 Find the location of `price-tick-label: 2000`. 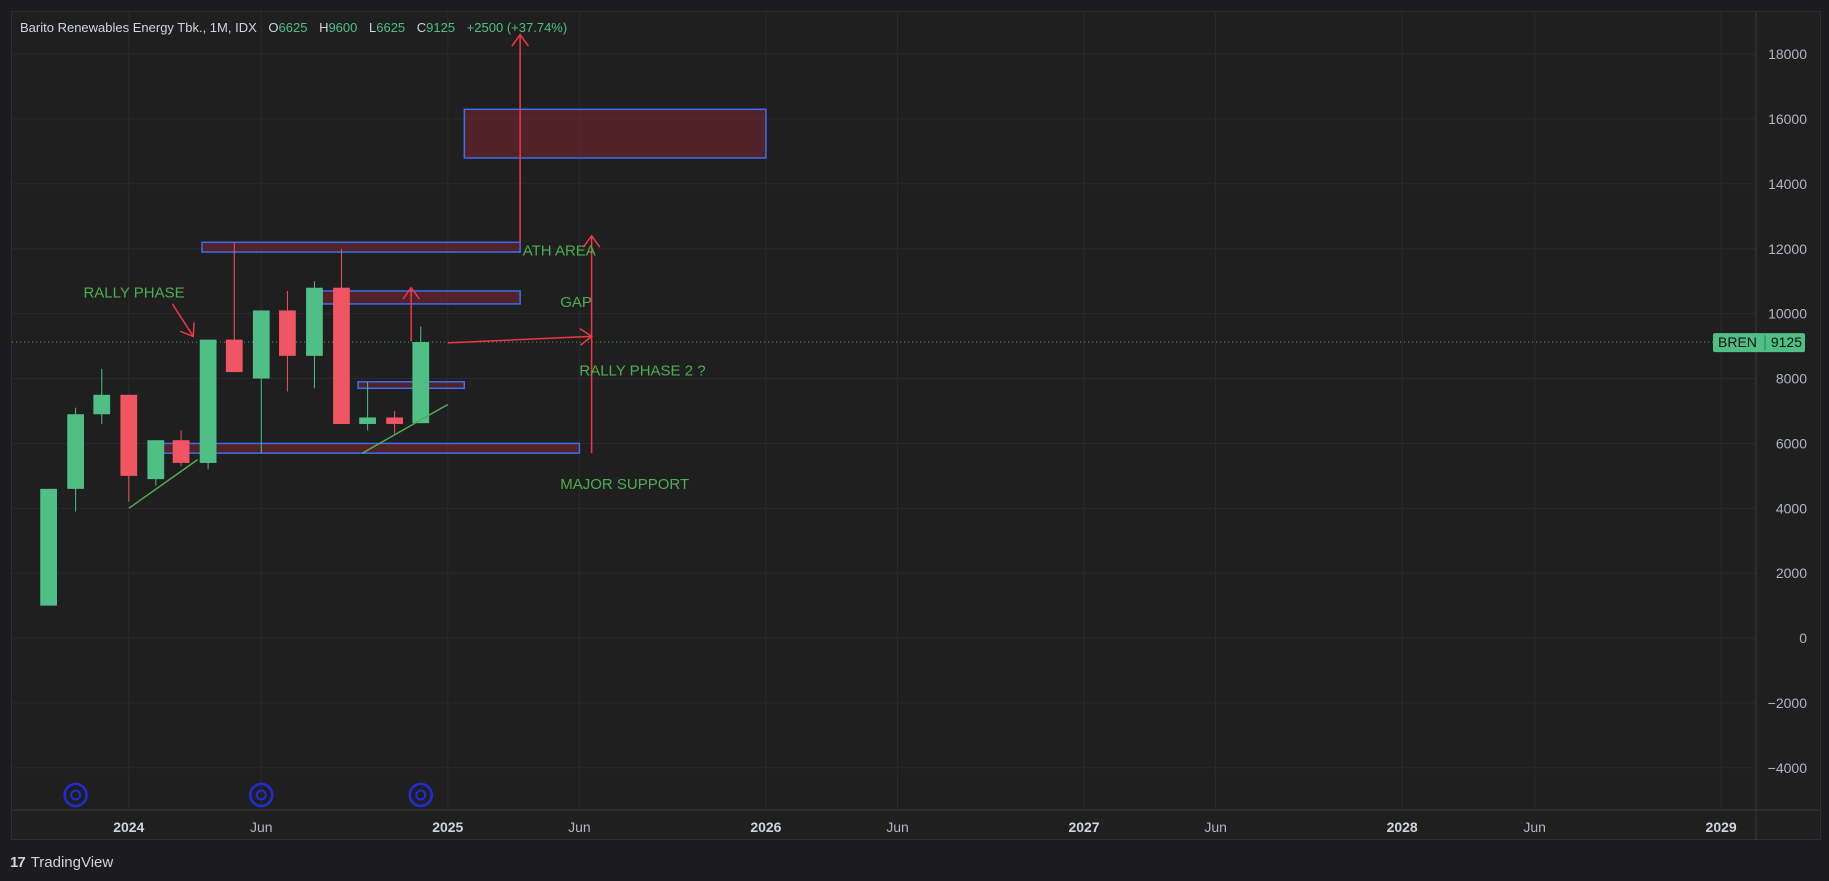

price-tick-label: 2000 is located at coordinates (1791, 573).